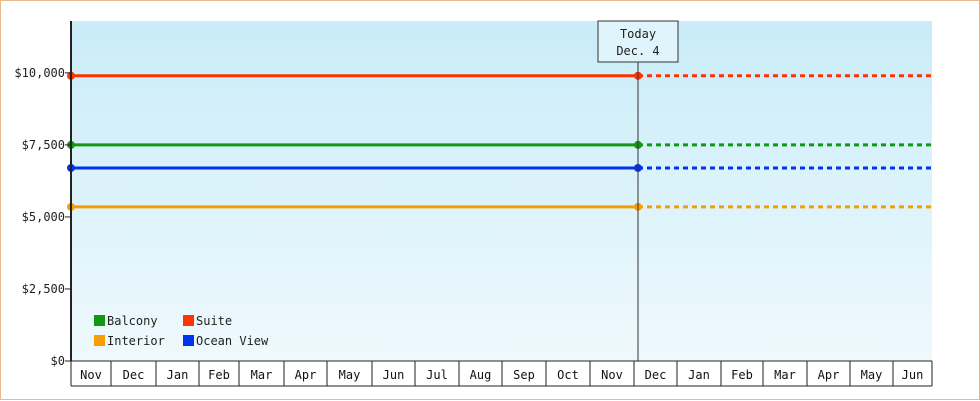 This screenshot has height=401, width=980. What do you see at coordinates (136, 341) in the screenshot?
I see `legend-label: Interior` at bounding box center [136, 341].